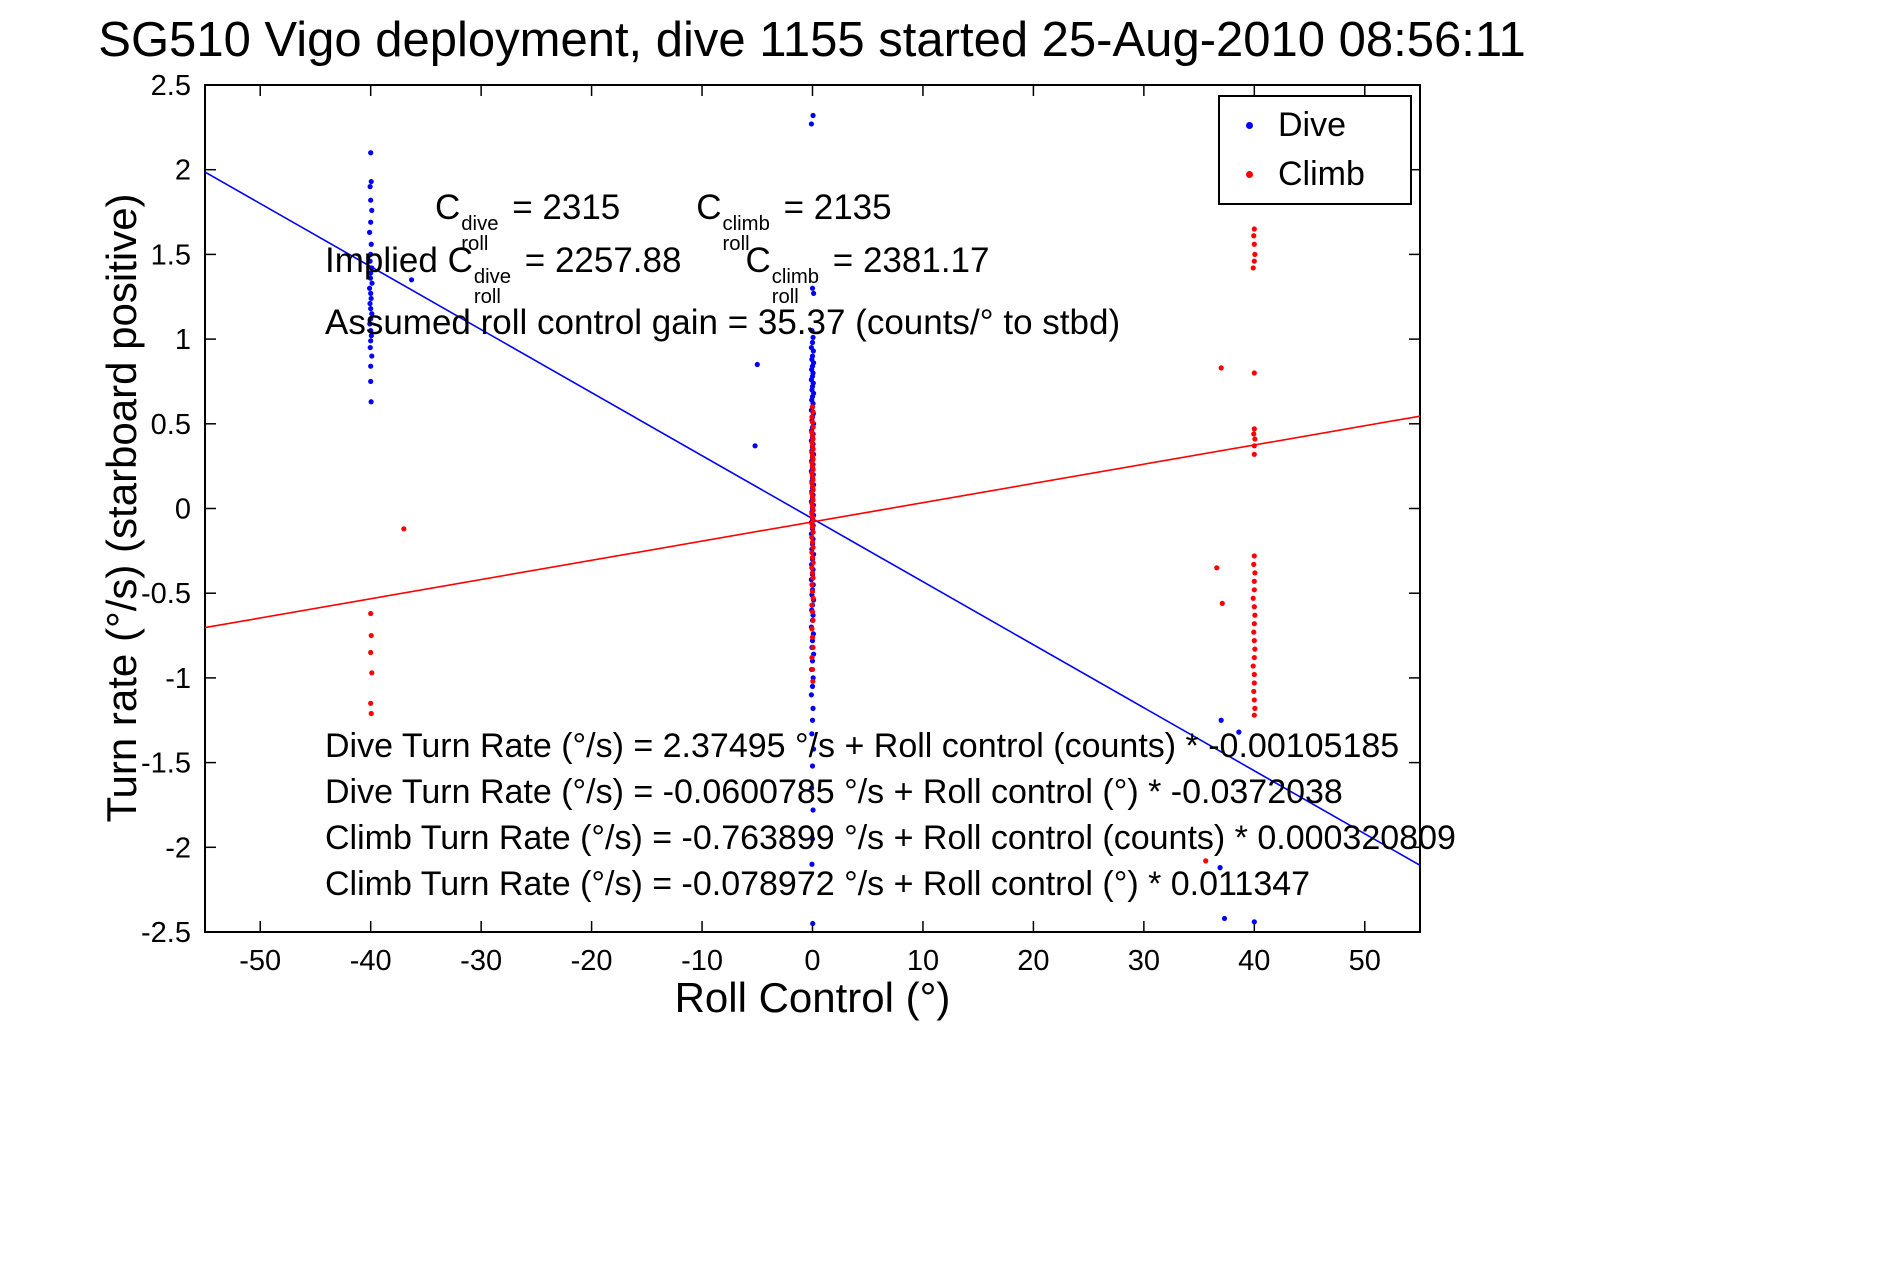  What do you see at coordinates (183, 340) in the screenshot?
I see `y-tick-label: 1` at bounding box center [183, 340].